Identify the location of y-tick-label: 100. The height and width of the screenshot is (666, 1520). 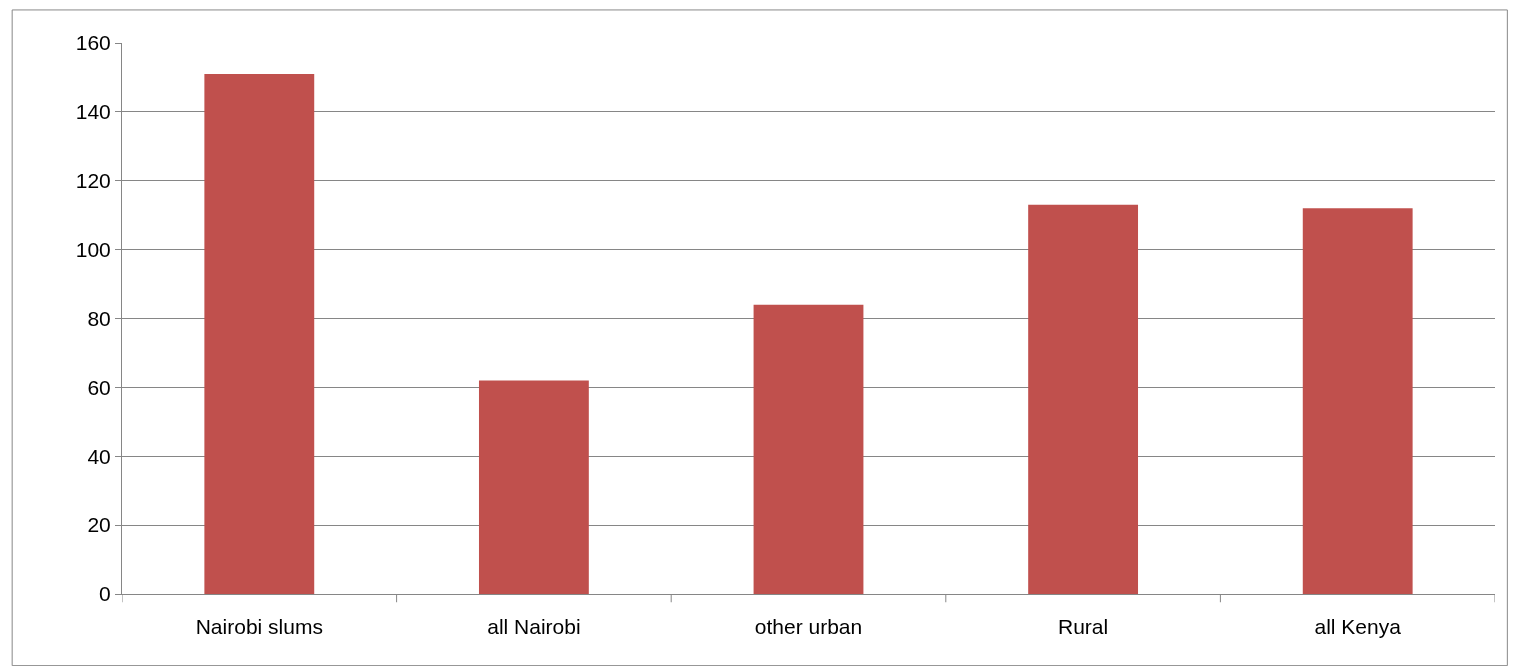
(93, 249).